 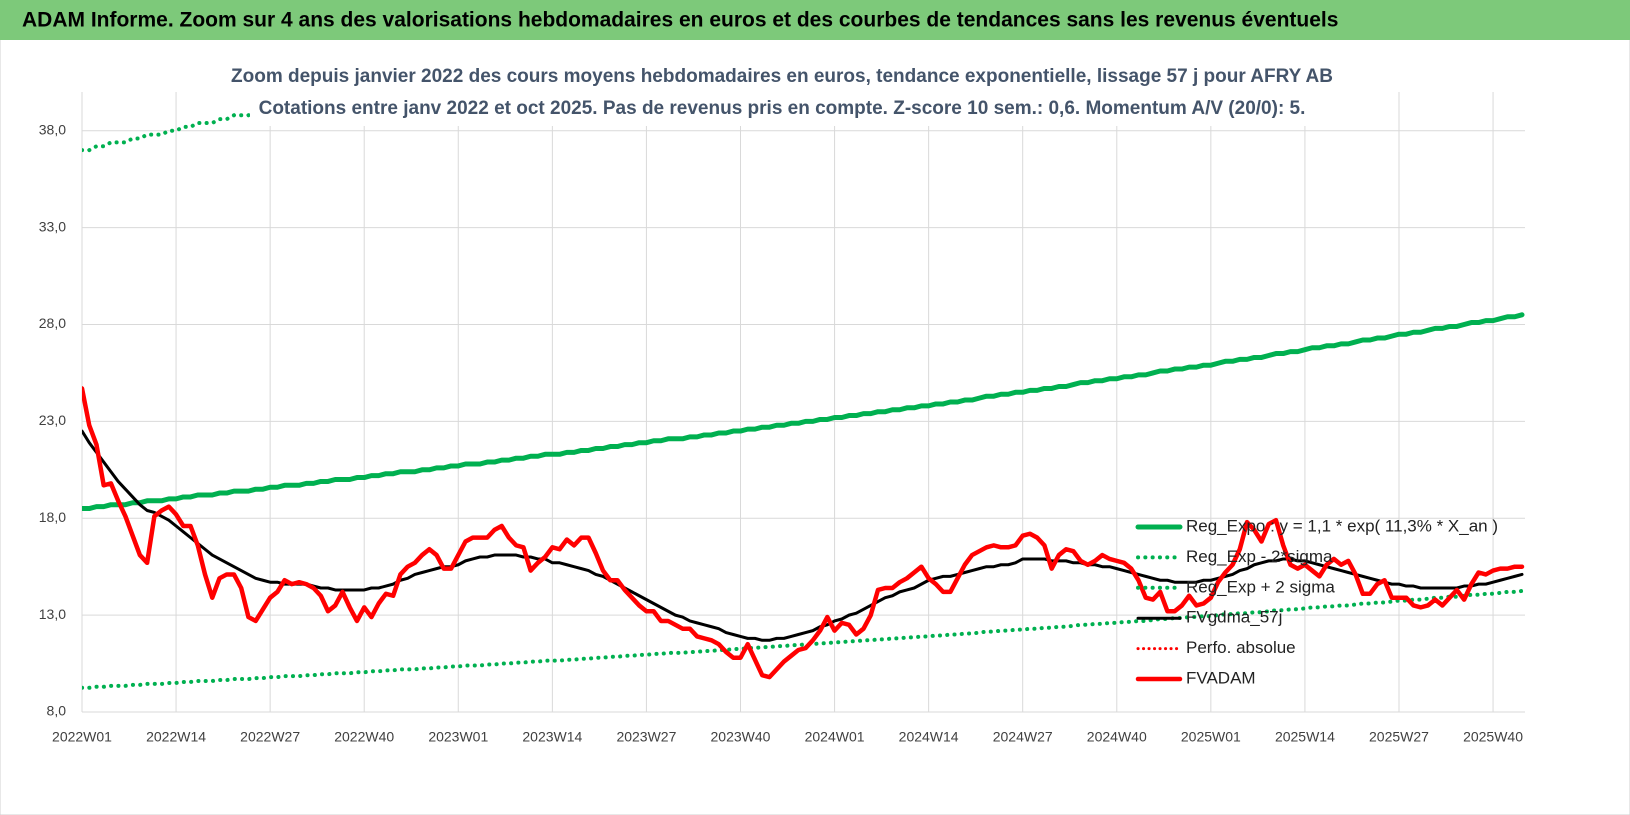 I want to click on y-tick-label: 33,0, so click(x=52, y=226).